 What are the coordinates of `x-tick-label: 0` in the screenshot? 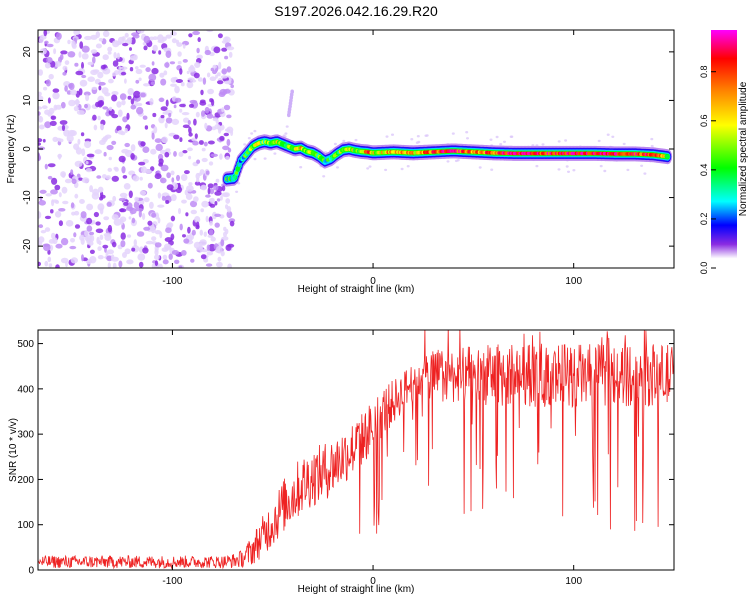 It's located at (373, 281).